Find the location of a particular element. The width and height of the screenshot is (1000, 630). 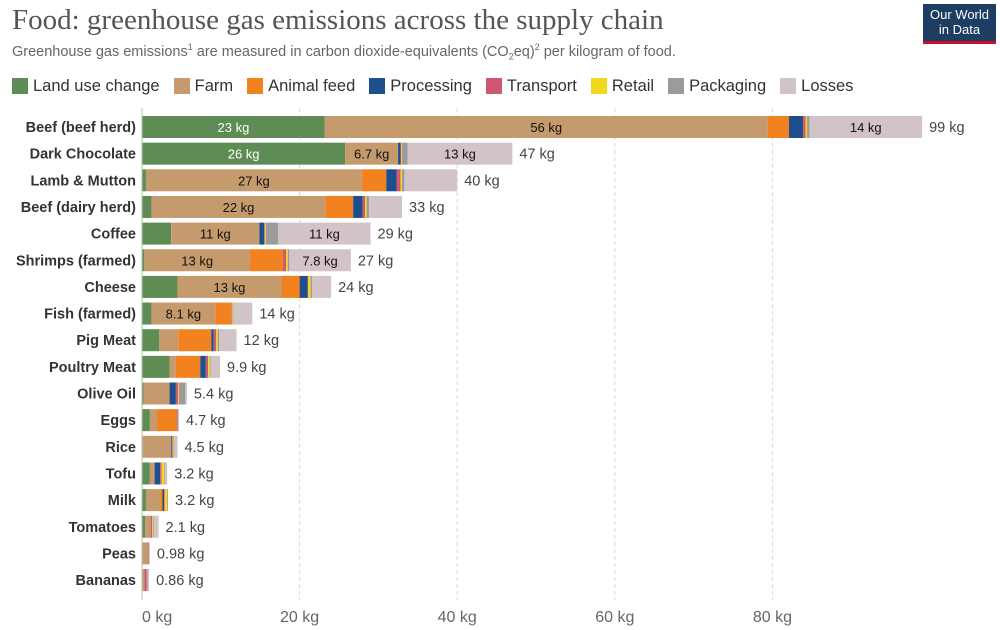

bar-segment-tofu-packaging is located at coordinates (164, 473).